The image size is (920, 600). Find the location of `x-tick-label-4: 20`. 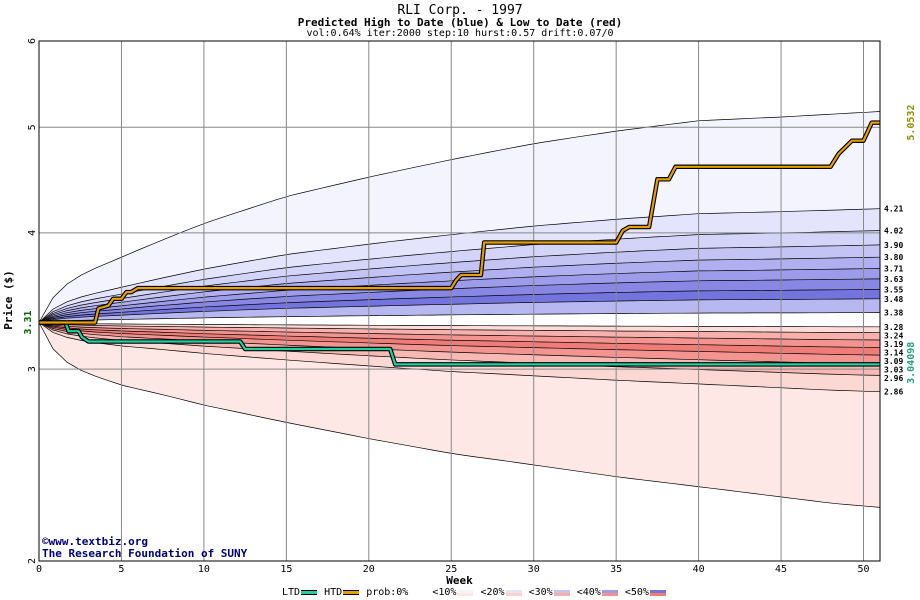

x-tick-label-4: 20 is located at coordinates (369, 569).